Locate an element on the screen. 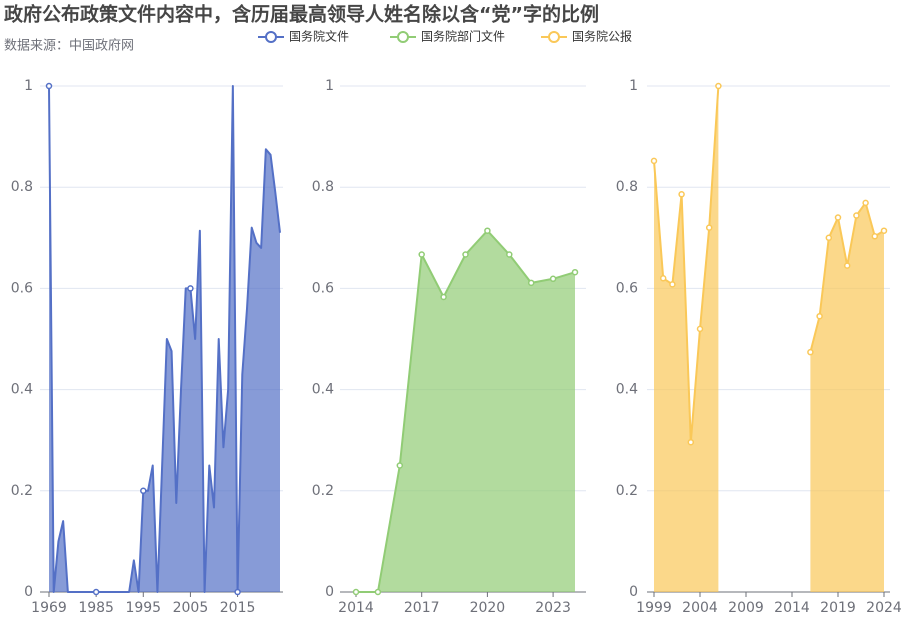  x-tick-label: 2004 is located at coordinates (700, 608).